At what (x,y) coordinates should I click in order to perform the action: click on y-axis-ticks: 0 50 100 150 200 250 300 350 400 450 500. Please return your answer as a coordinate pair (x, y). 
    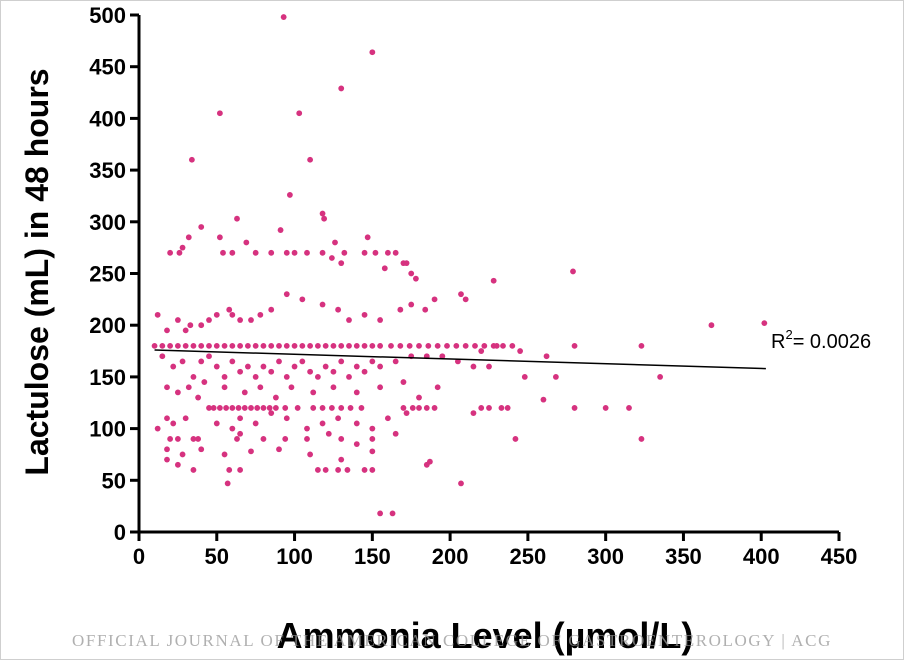
    Looking at the image, I should click on (114, 274).